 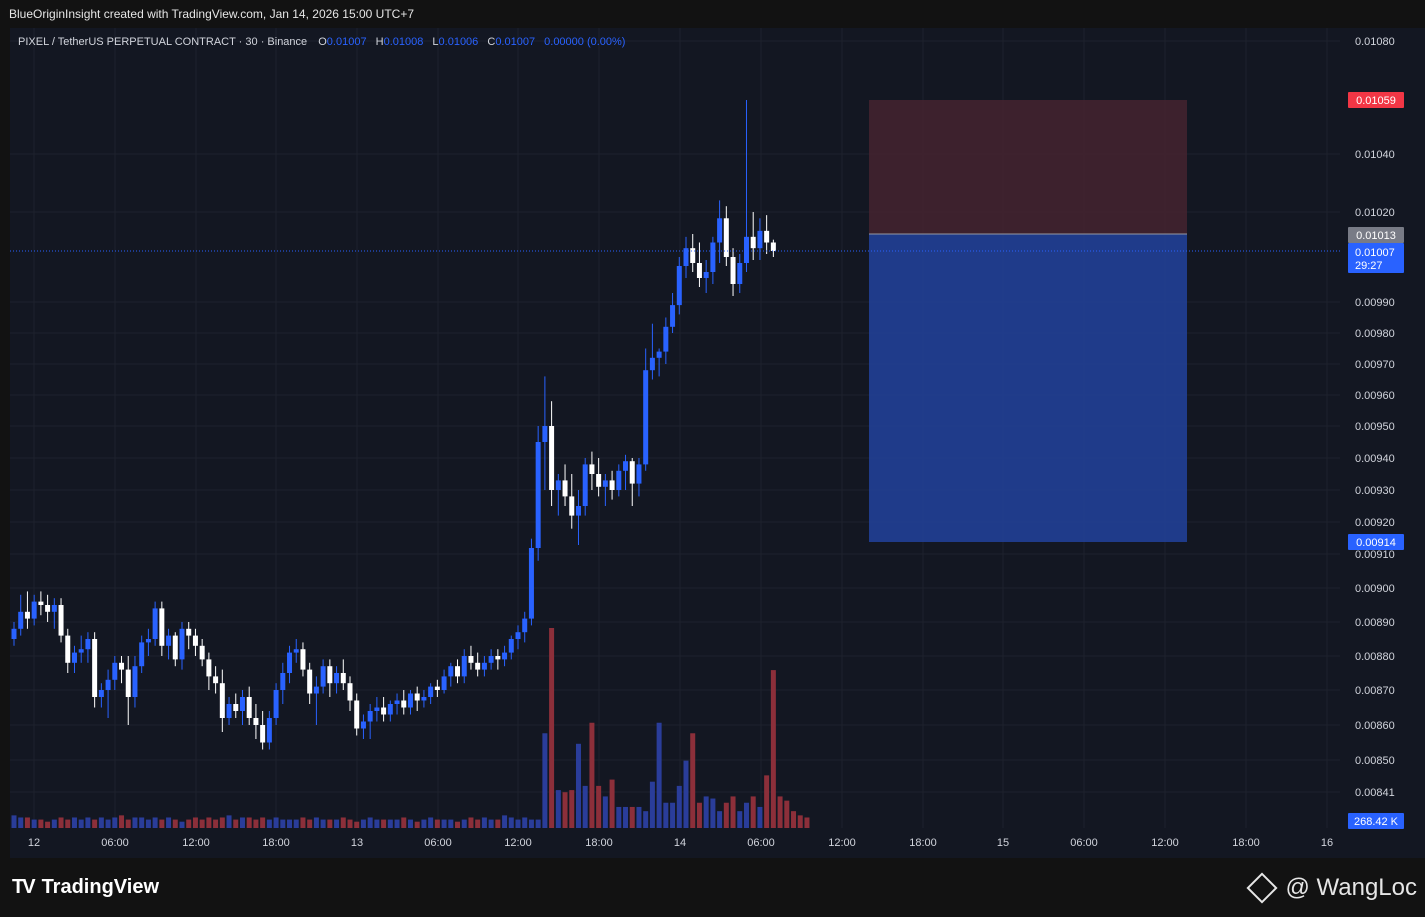 What do you see at coordinates (584, 42) in the screenshot?
I see `legend-change: 0.00000 (0.00%)` at bounding box center [584, 42].